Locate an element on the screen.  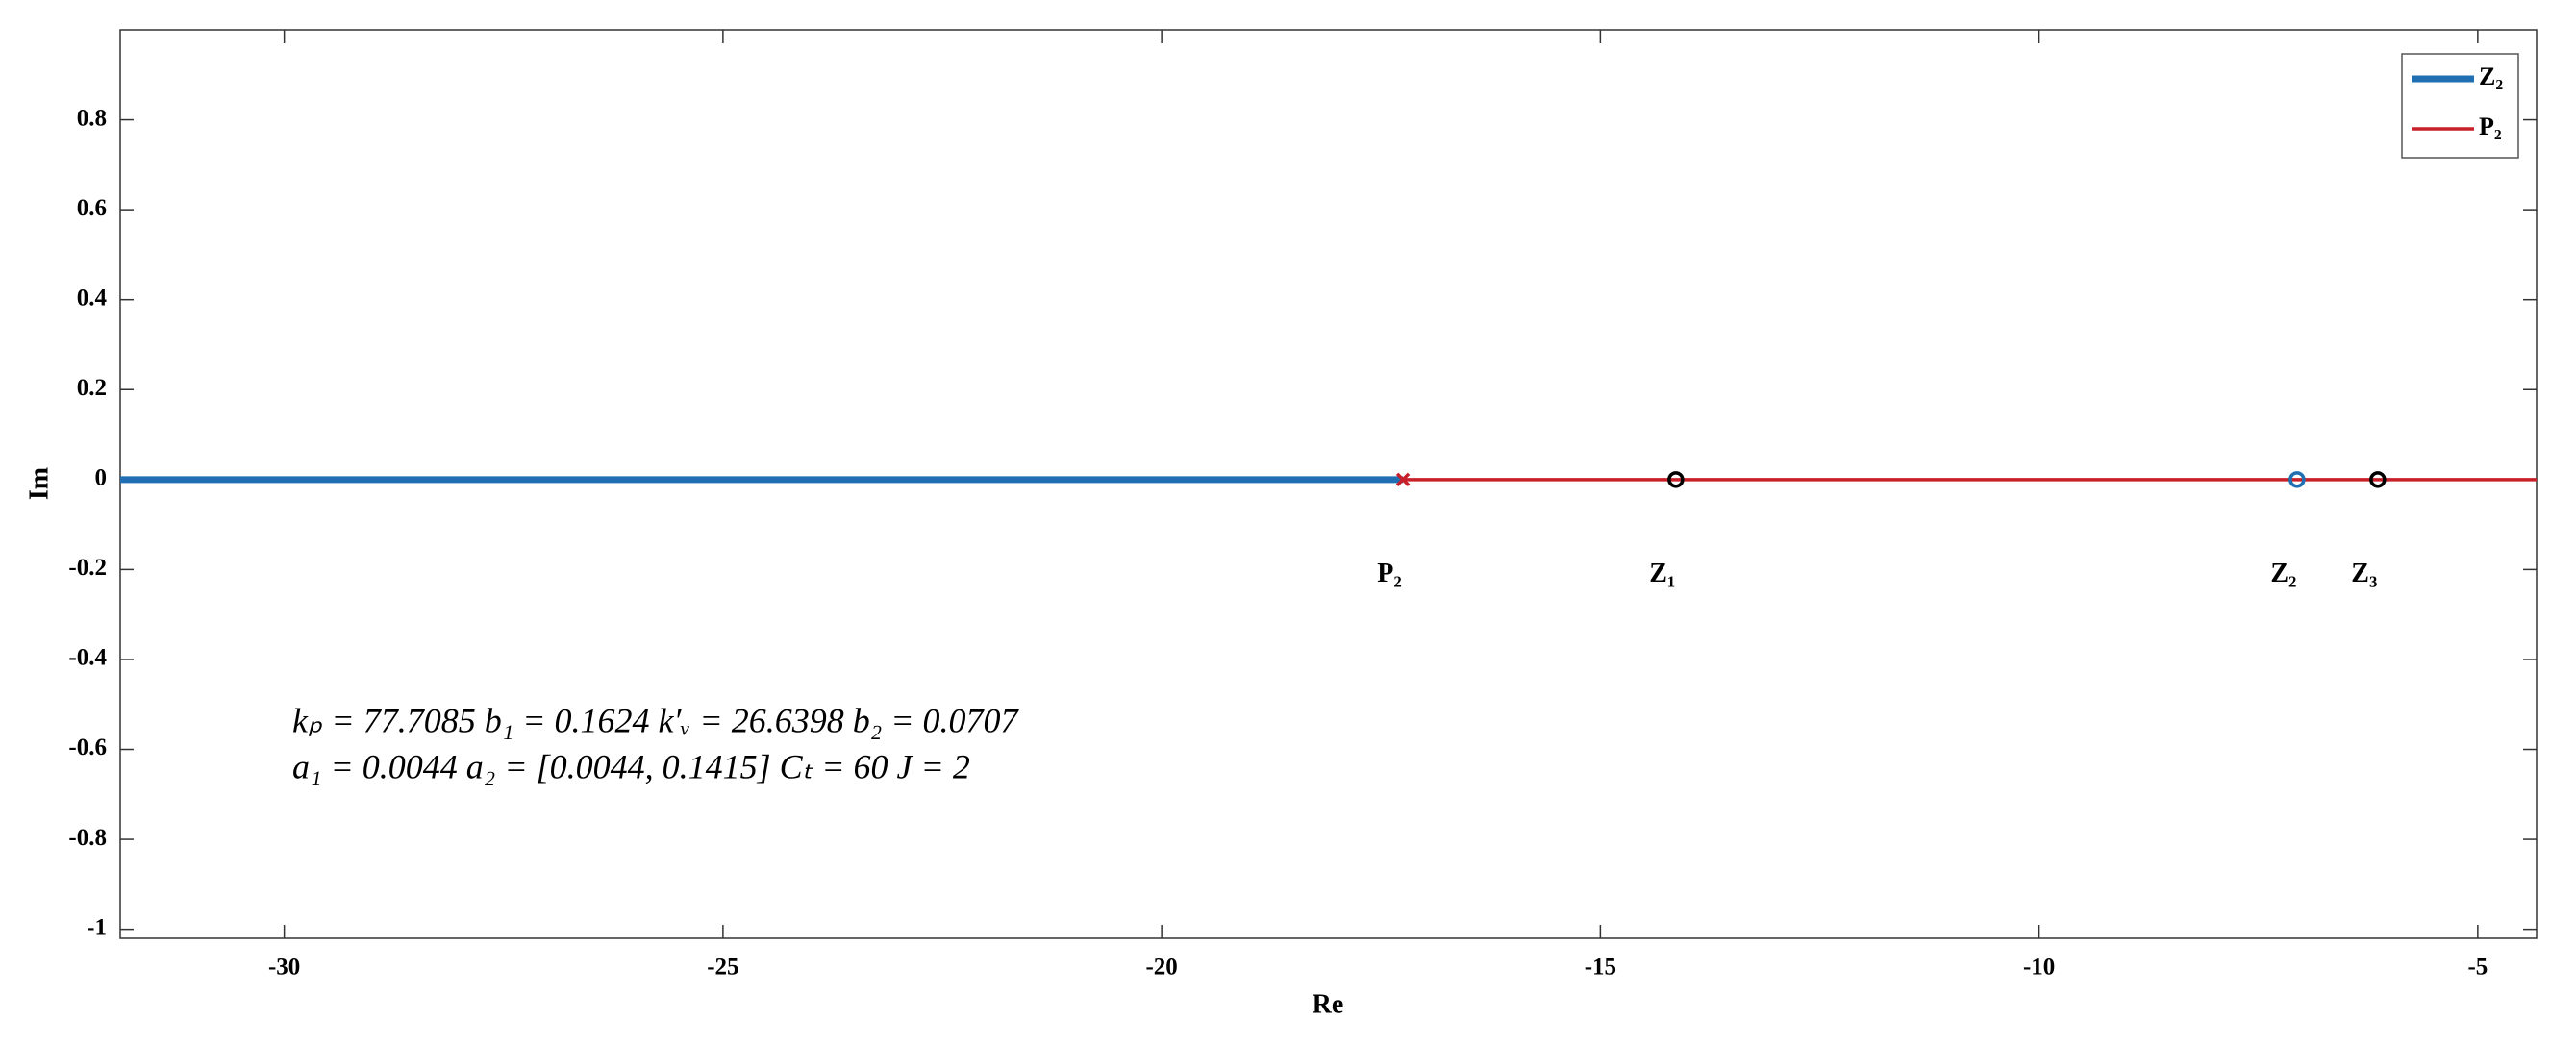
legend-label: P₂ is located at coordinates (2490, 126).